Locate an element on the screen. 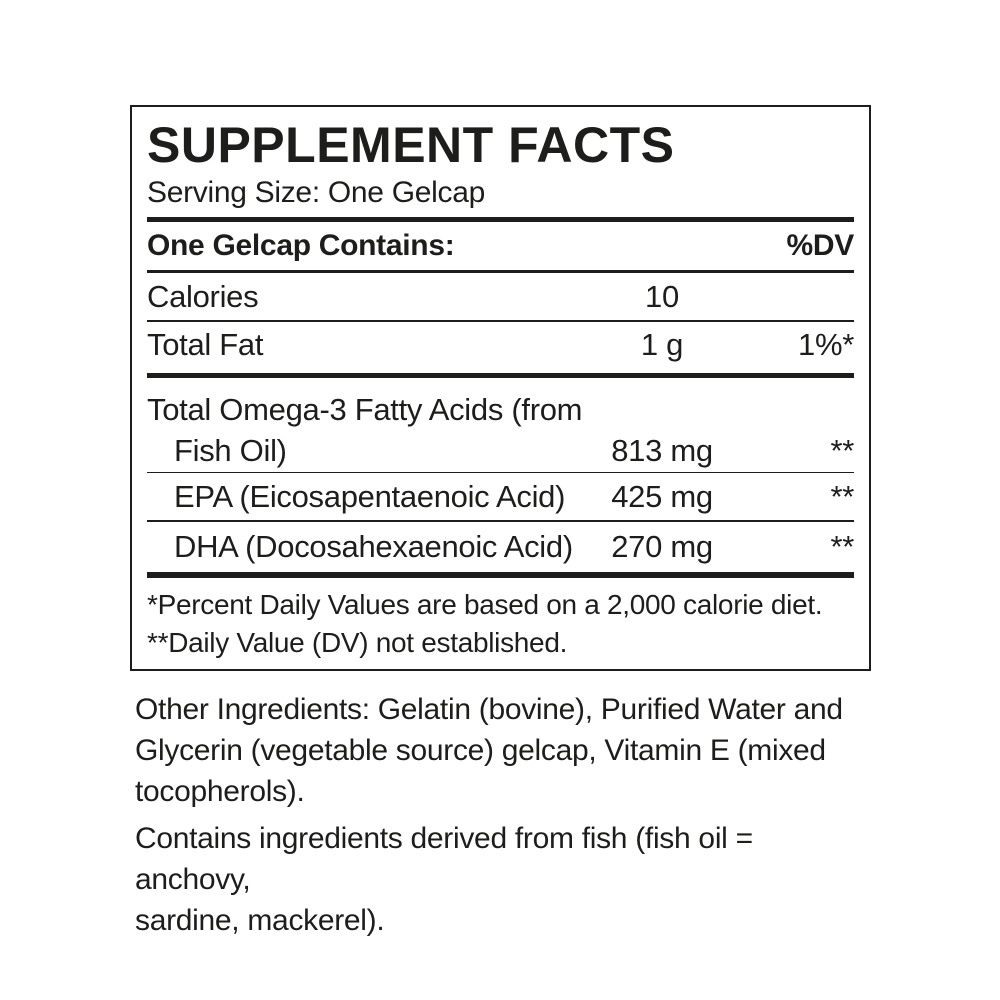  paragraph-line: sardine, mackerel). is located at coordinates (260, 920).